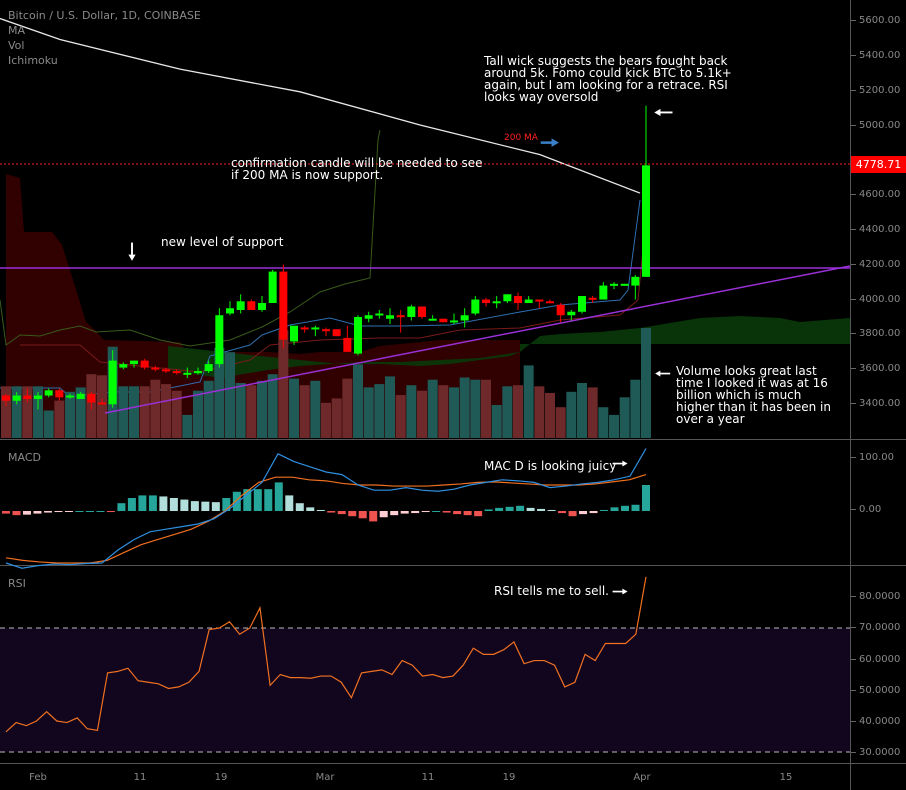  I want to click on macd-axis: 100.00 0.00, so click(878, 502).